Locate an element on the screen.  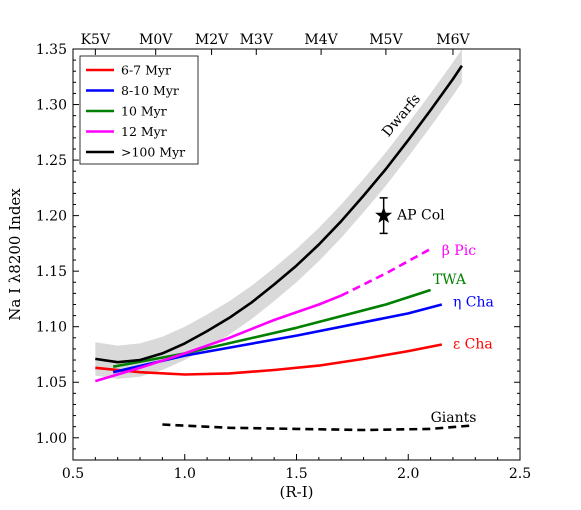
y-tick-label: 1.30 is located at coordinates (51, 106).